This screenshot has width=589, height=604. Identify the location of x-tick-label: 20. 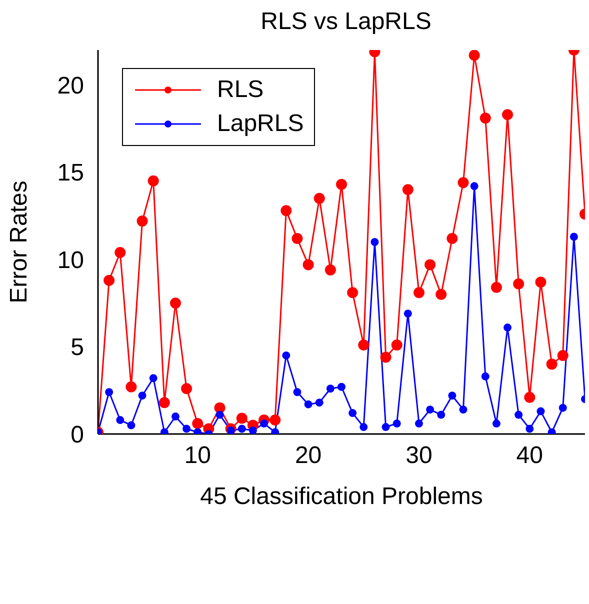
(308, 456).